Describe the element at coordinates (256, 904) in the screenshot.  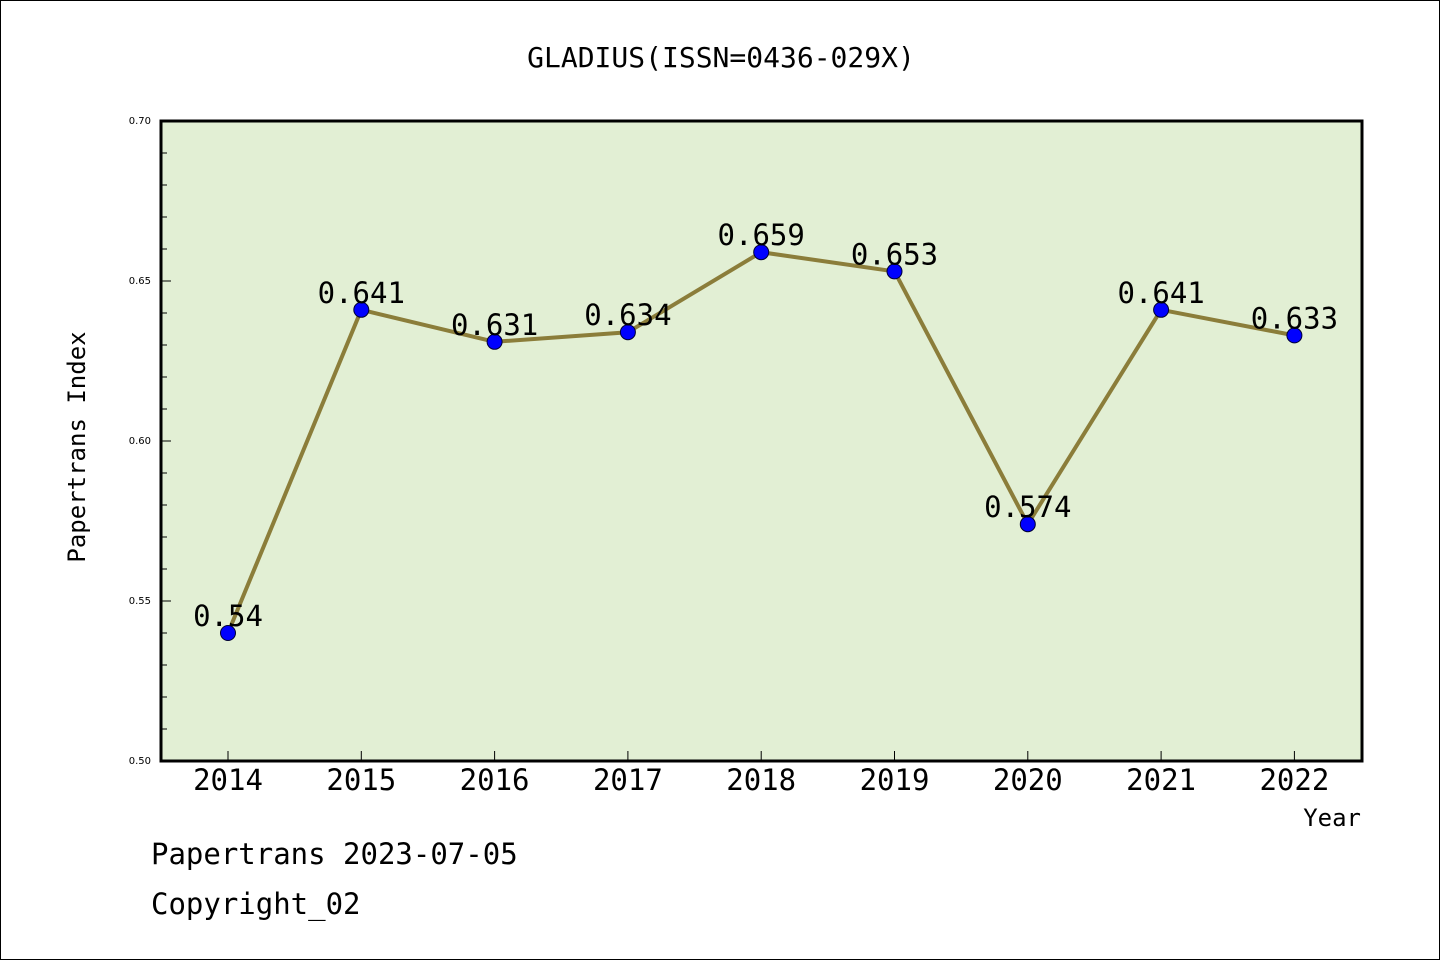
I see `footer-copyright-text: Copyright_02` at that location.